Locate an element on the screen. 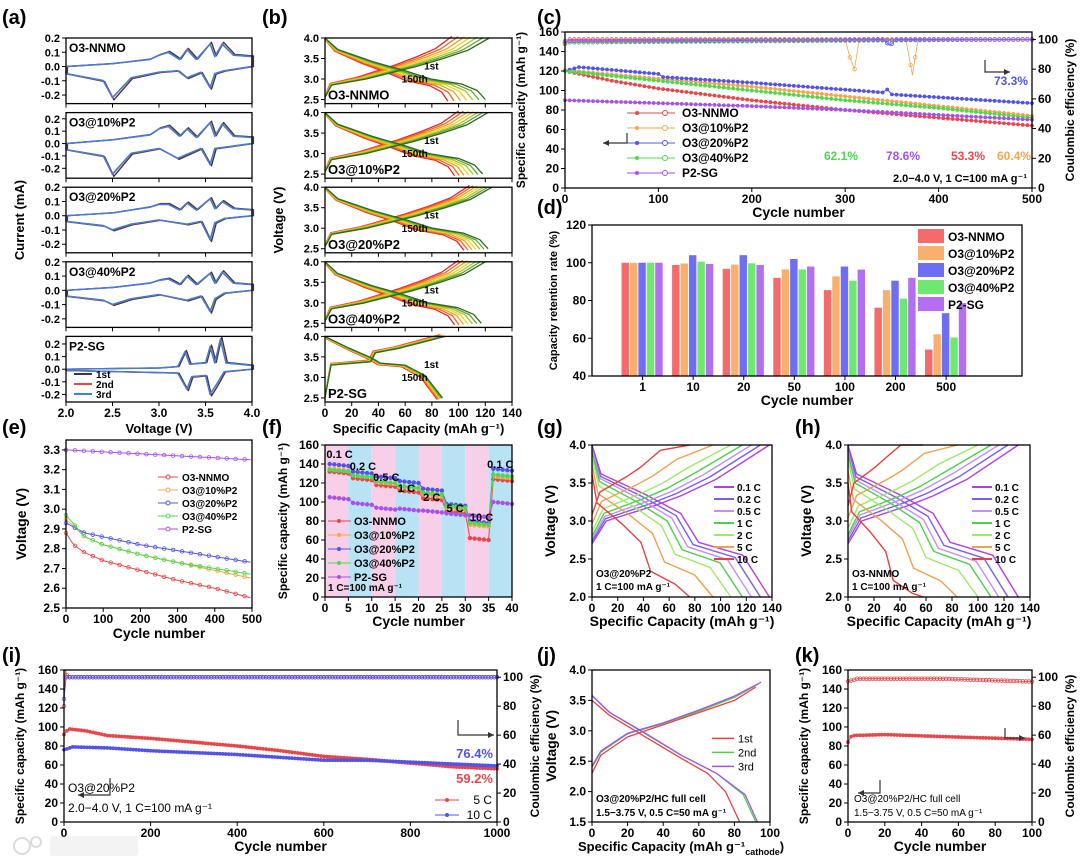 The width and height of the screenshot is (1080, 860). retention-label: 62.1% is located at coordinates (841, 156).